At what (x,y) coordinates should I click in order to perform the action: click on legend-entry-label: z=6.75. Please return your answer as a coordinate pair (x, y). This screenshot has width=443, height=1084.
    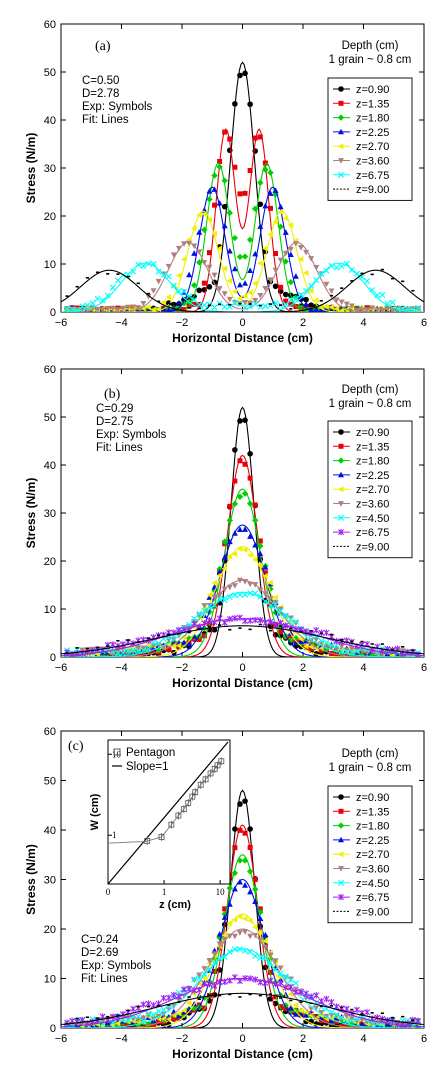
    Looking at the image, I should click on (372, 176).